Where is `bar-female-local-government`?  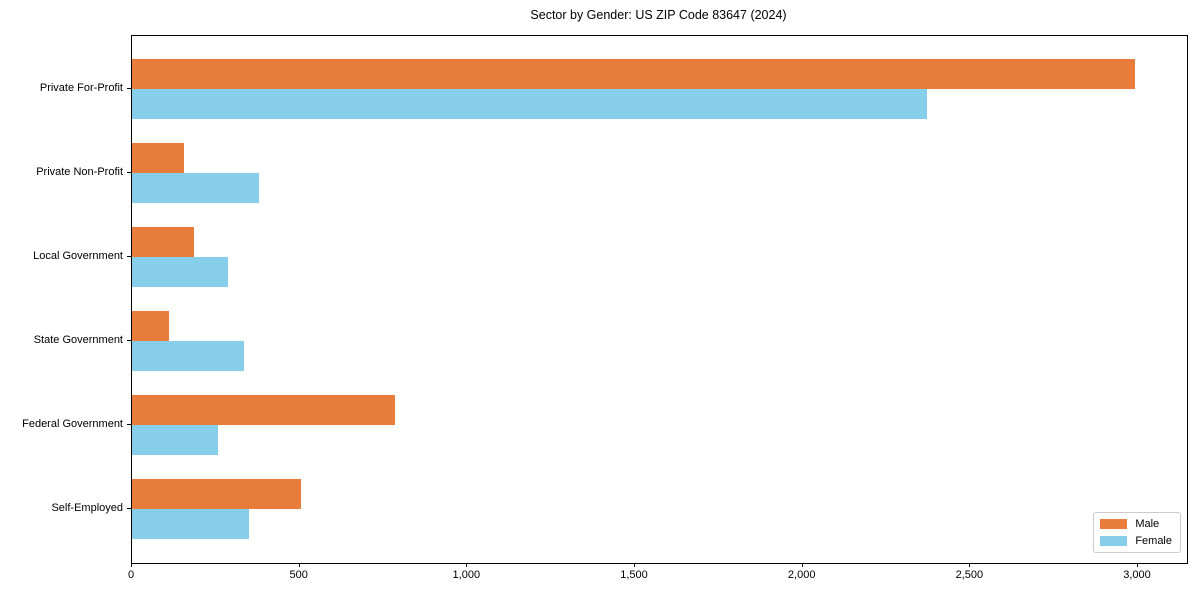
bar-female-local-government is located at coordinates (180, 272).